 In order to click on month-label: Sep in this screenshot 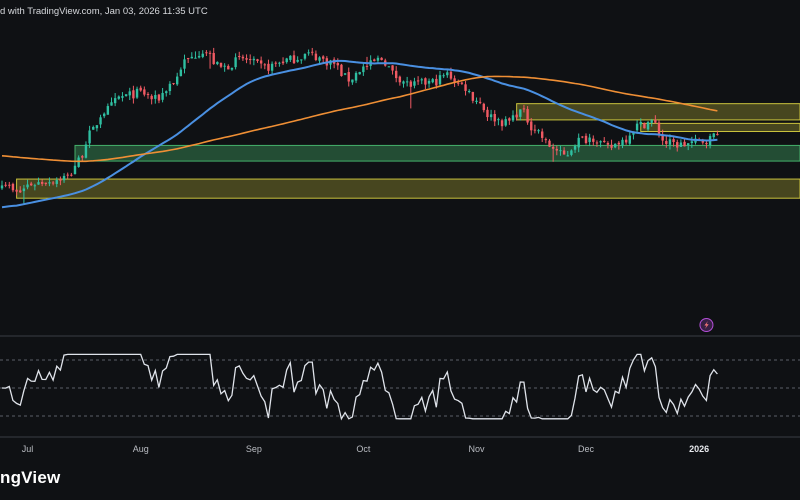, I will do `click(254, 449)`.